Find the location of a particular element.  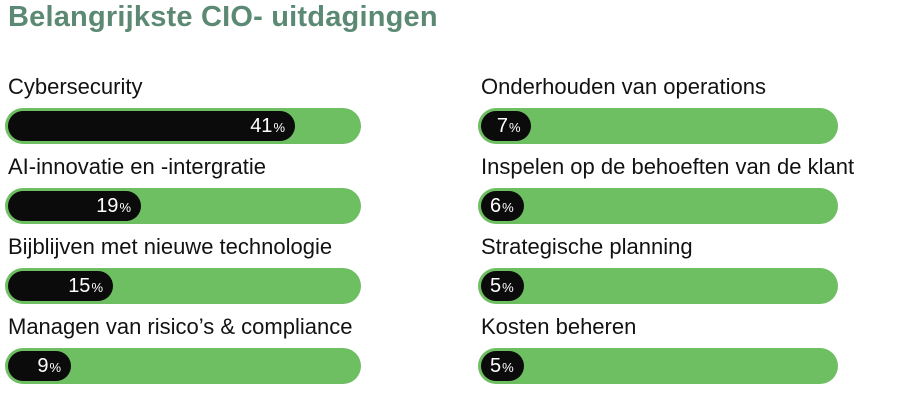

bar-track: 6% is located at coordinates (658, 206).